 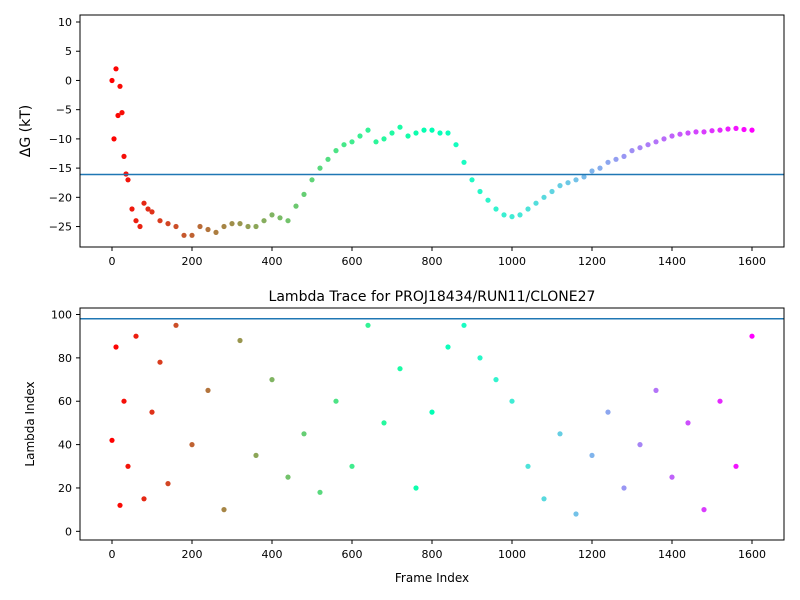 What do you see at coordinates (432, 261) in the screenshot?
I see `x-tick-label: 800` at bounding box center [432, 261].